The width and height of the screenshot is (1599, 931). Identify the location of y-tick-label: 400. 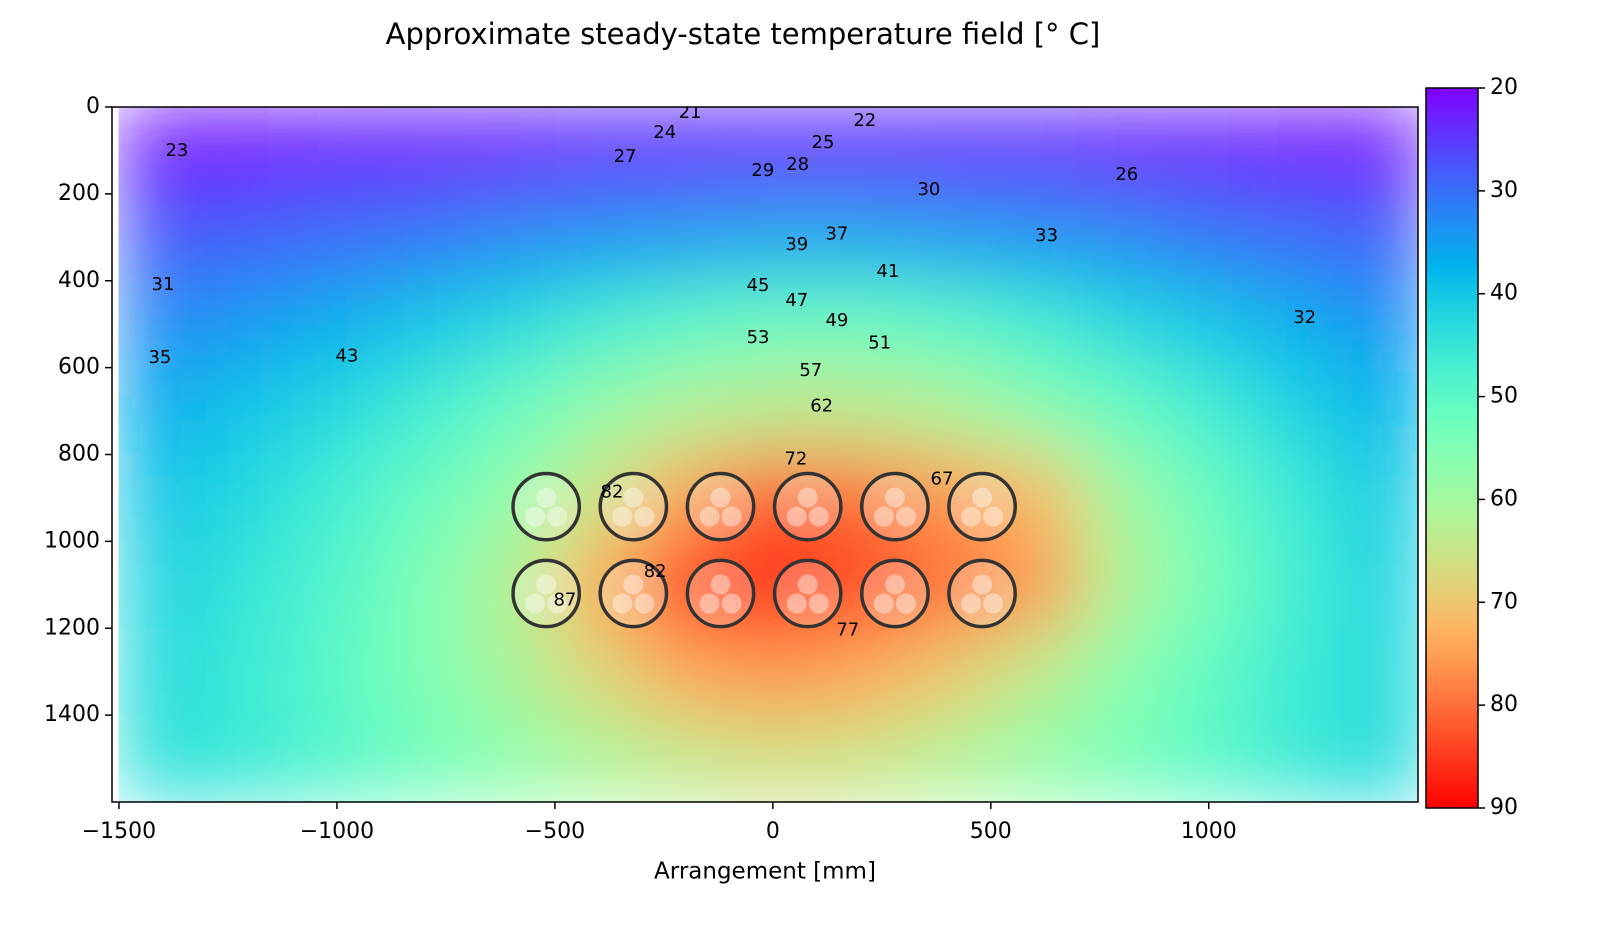
(79, 280).